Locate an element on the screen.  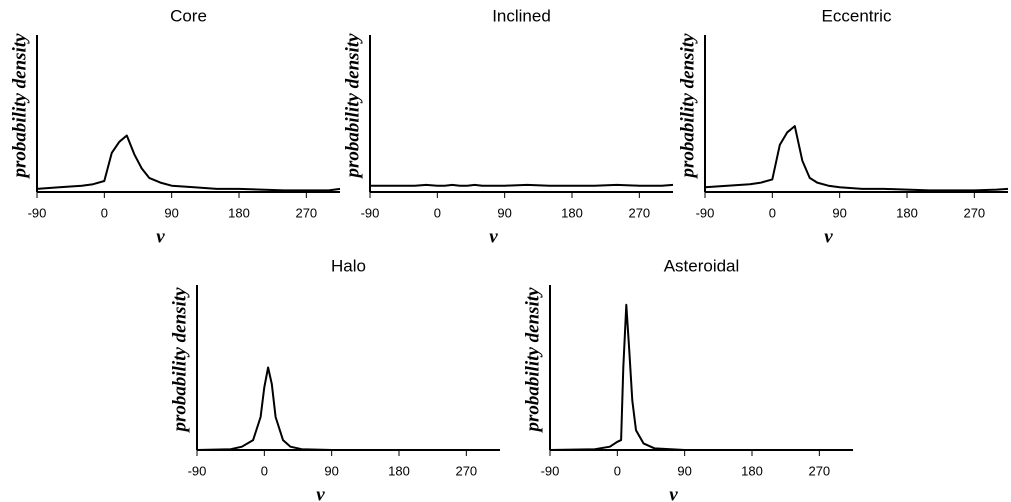
chart-title: Halo is located at coordinates (348, 265).